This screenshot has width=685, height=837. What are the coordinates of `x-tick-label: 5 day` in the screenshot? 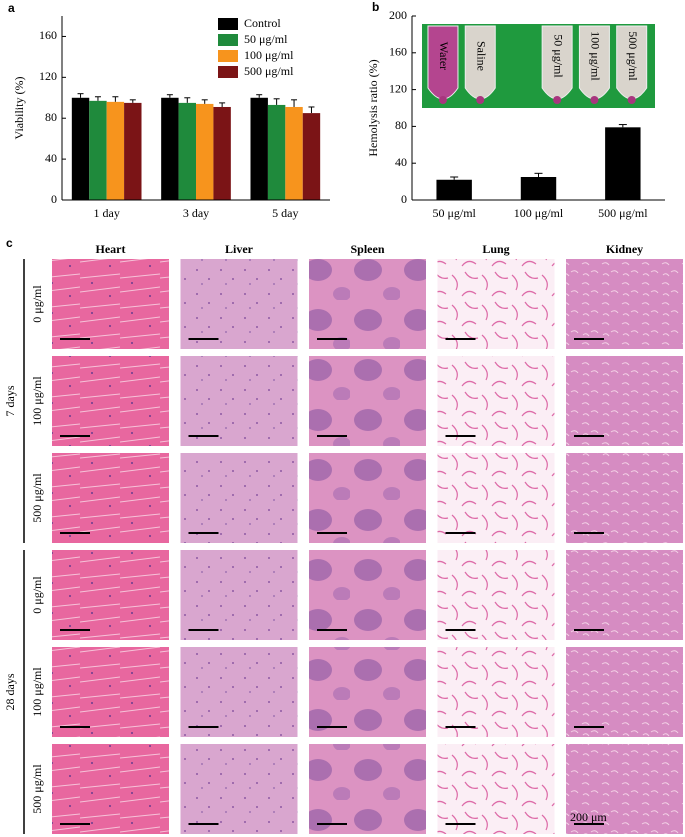 It's located at (285, 213).